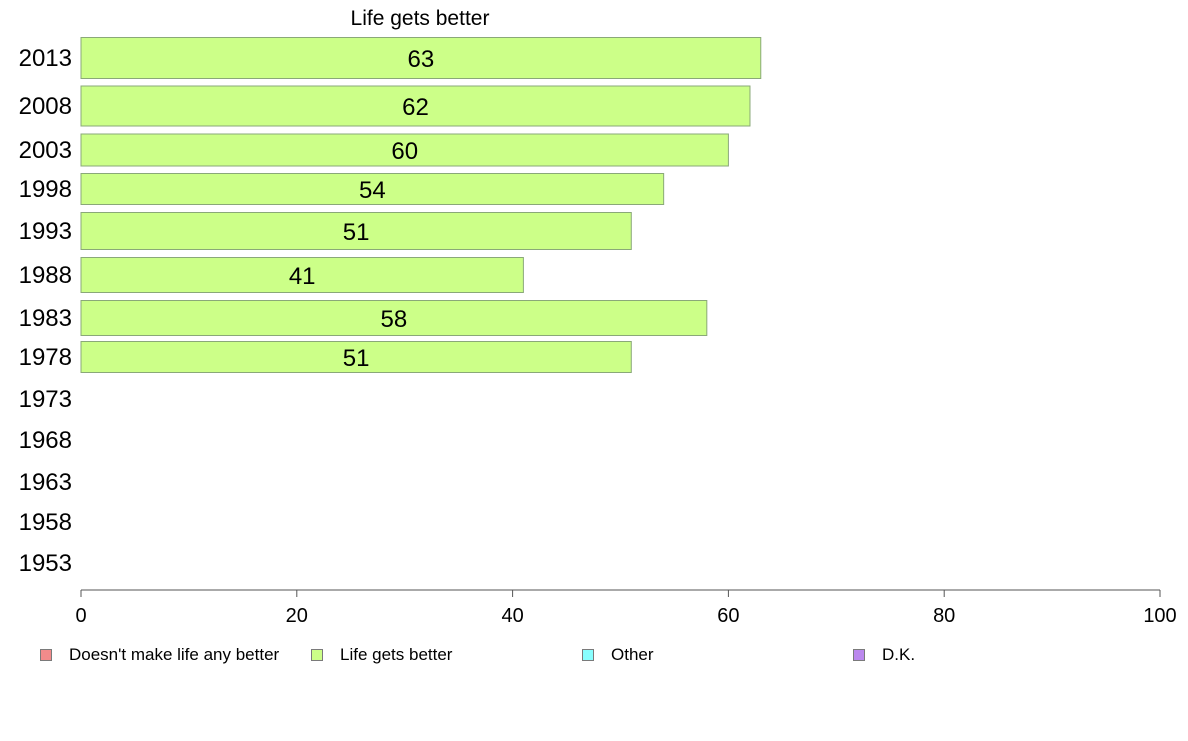 This screenshot has height=741, width=1188. I want to click on category-label-1998: 1998, so click(45, 189).